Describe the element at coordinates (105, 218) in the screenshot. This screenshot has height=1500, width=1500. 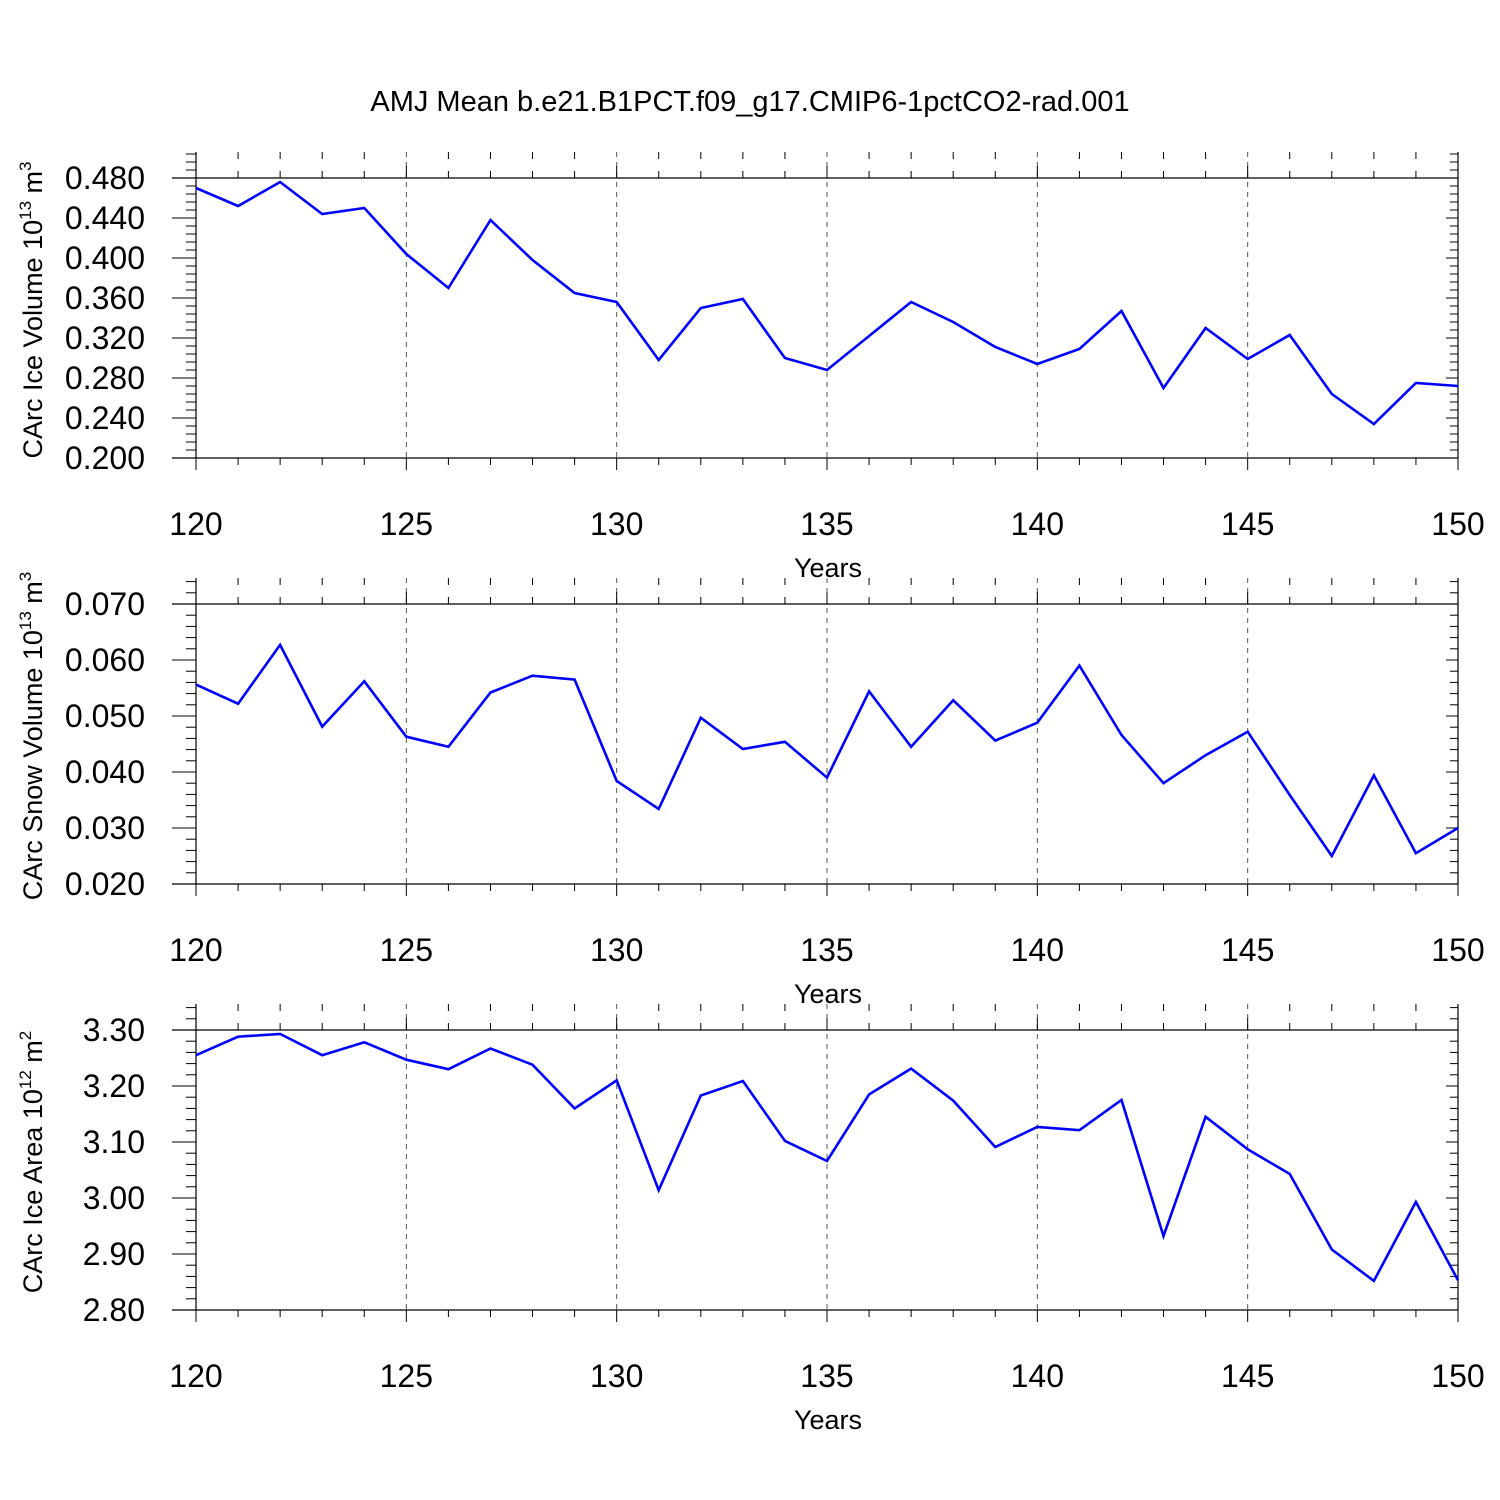
I see `y-tick-label: 0.440` at that location.